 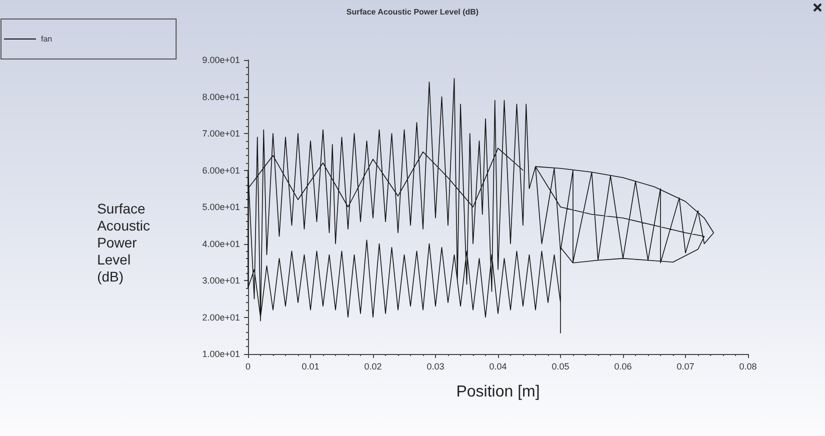 I want to click on x-tick-label: 0.04, so click(x=498, y=367).